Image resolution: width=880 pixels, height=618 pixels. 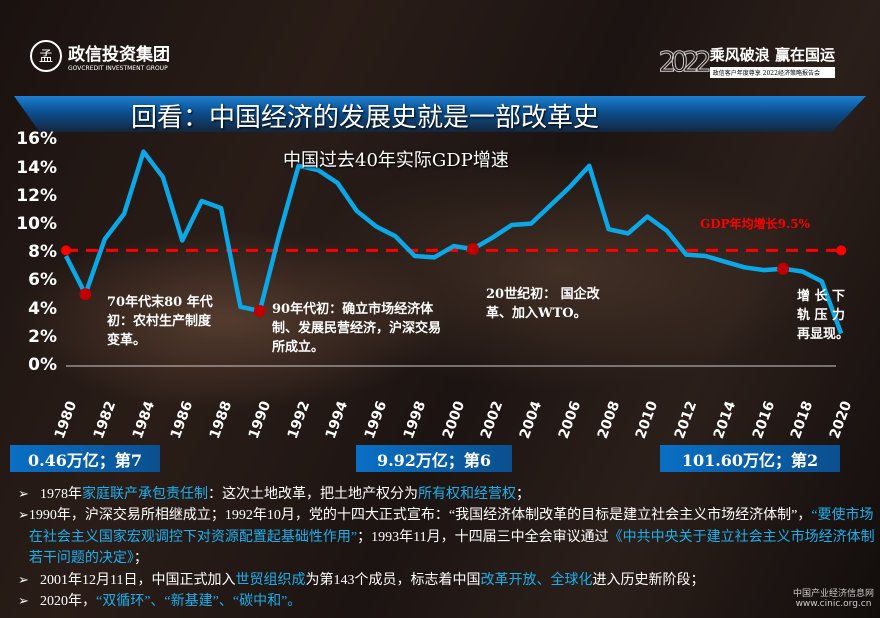 I want to click on page-title: 回看：中国经济的发展史就是一部改革史, so click(x=364, y=118).